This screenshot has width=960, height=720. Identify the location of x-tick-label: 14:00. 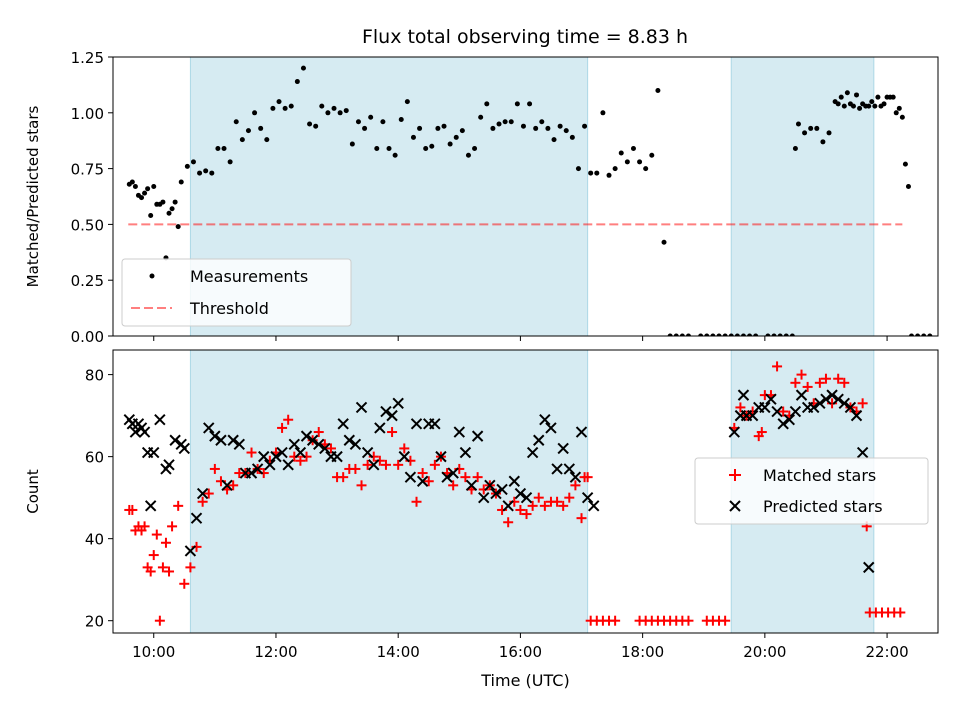
(398, 652).